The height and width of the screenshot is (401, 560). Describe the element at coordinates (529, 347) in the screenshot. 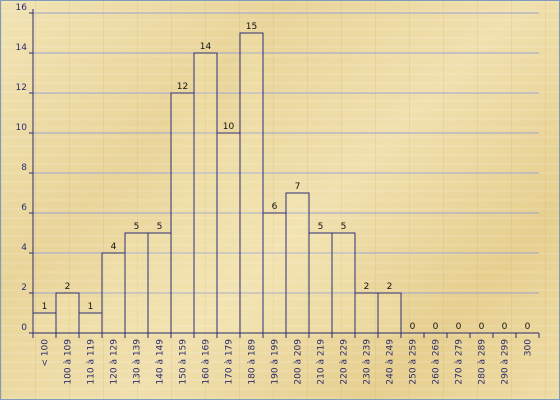

I see `x-category-label: 300` at that location.